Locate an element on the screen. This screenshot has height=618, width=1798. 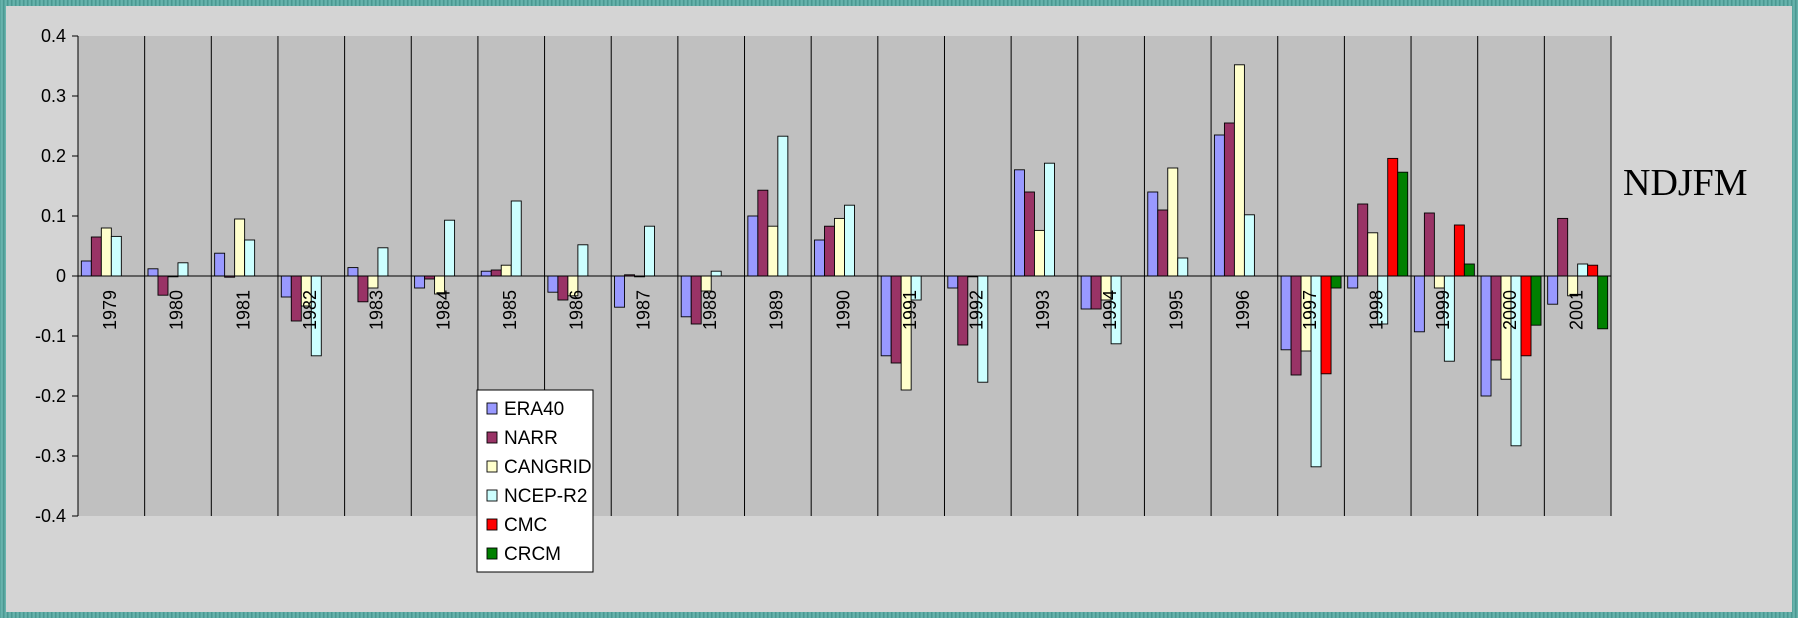
bar-era40-1996 is located at coordinates (1219, 205).